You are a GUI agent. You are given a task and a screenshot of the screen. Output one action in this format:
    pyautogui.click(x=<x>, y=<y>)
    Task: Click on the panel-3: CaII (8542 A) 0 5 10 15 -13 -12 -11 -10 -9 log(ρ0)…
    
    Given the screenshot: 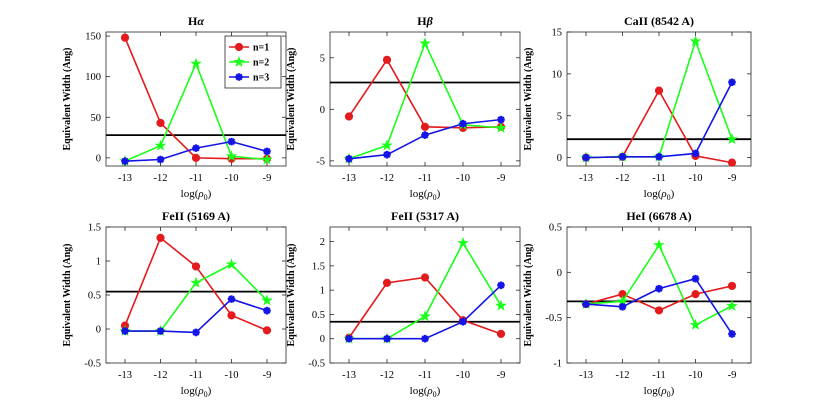 What is the action you would take?
    pyautogui.click(x=637, y=108)
    